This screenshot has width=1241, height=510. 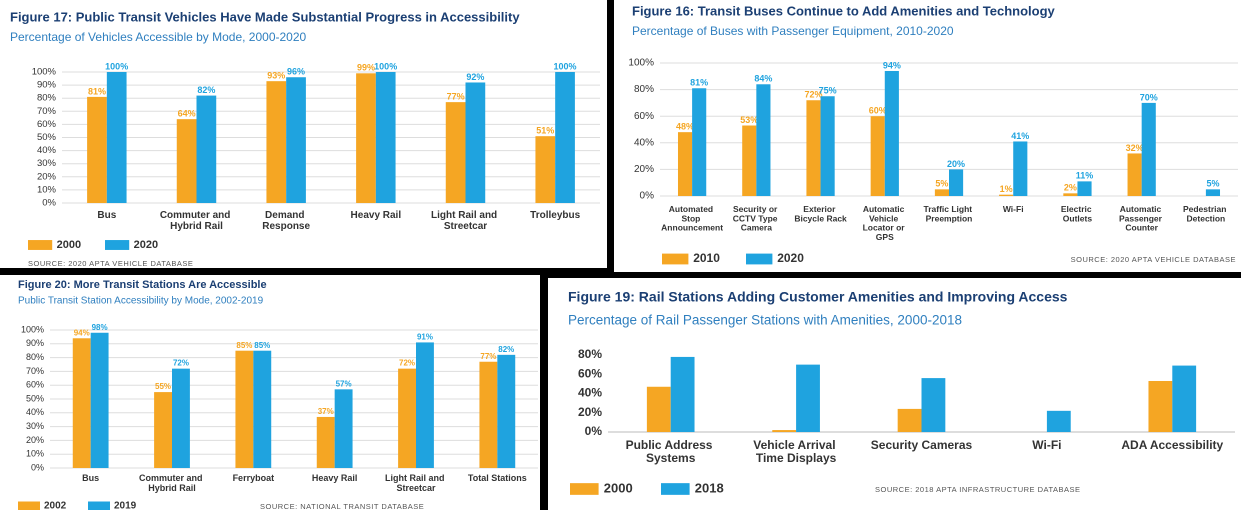 What do you see at coordinates (97, 91) in the screenshot?
I see `data-label: 81%` at bounding box center [97, 91].